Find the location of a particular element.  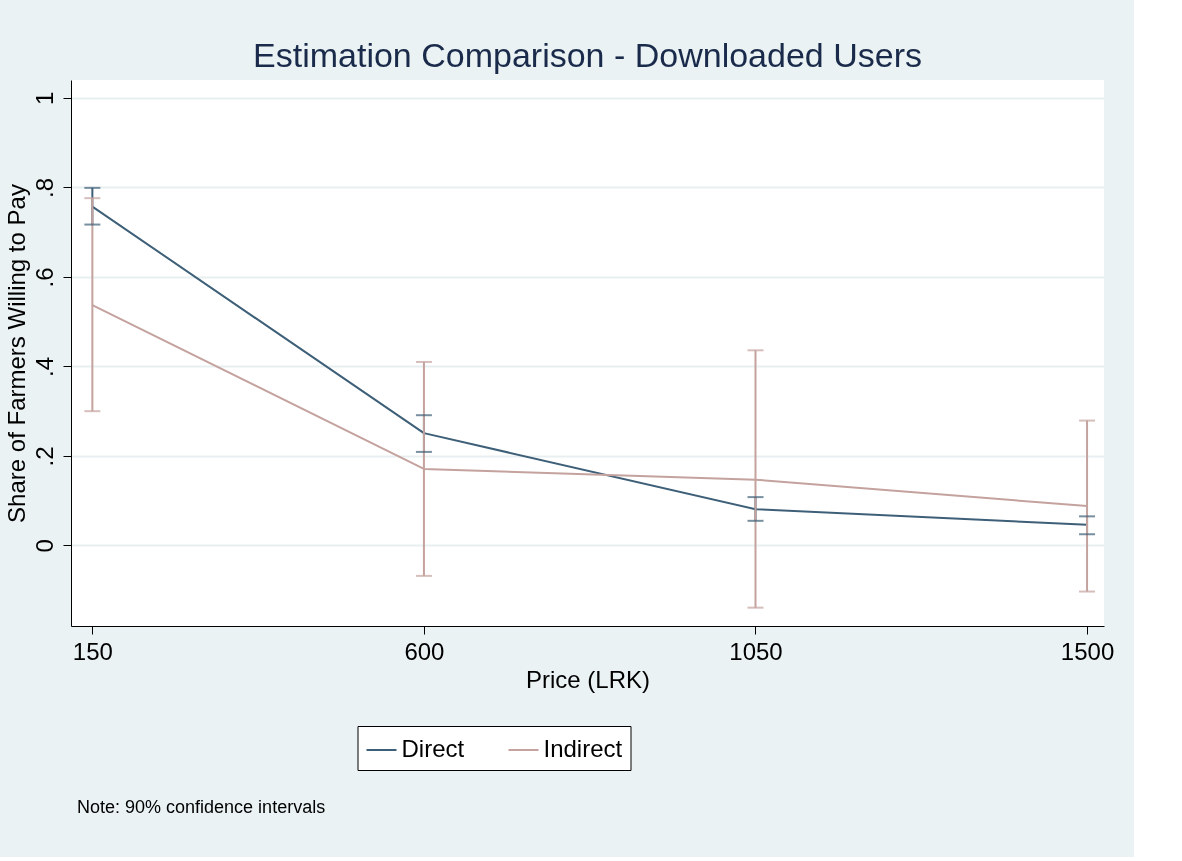

chart-title: Estimation Comparison - Downloaded Users is located at coordinates (587, 55).